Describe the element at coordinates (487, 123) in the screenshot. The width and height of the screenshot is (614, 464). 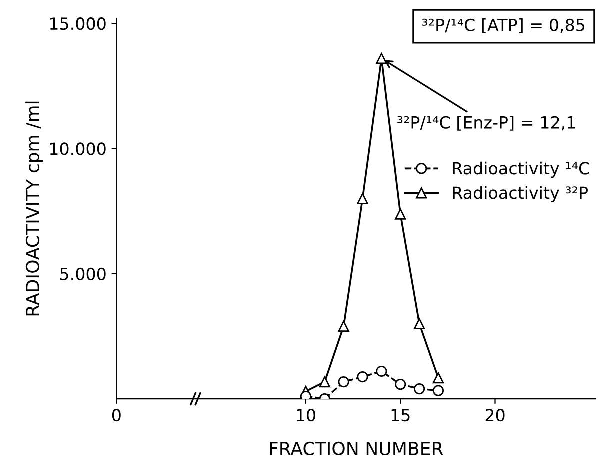
I see `annotation: ³²P/¹⁴C [Enz-P] = 12,1` at that location.